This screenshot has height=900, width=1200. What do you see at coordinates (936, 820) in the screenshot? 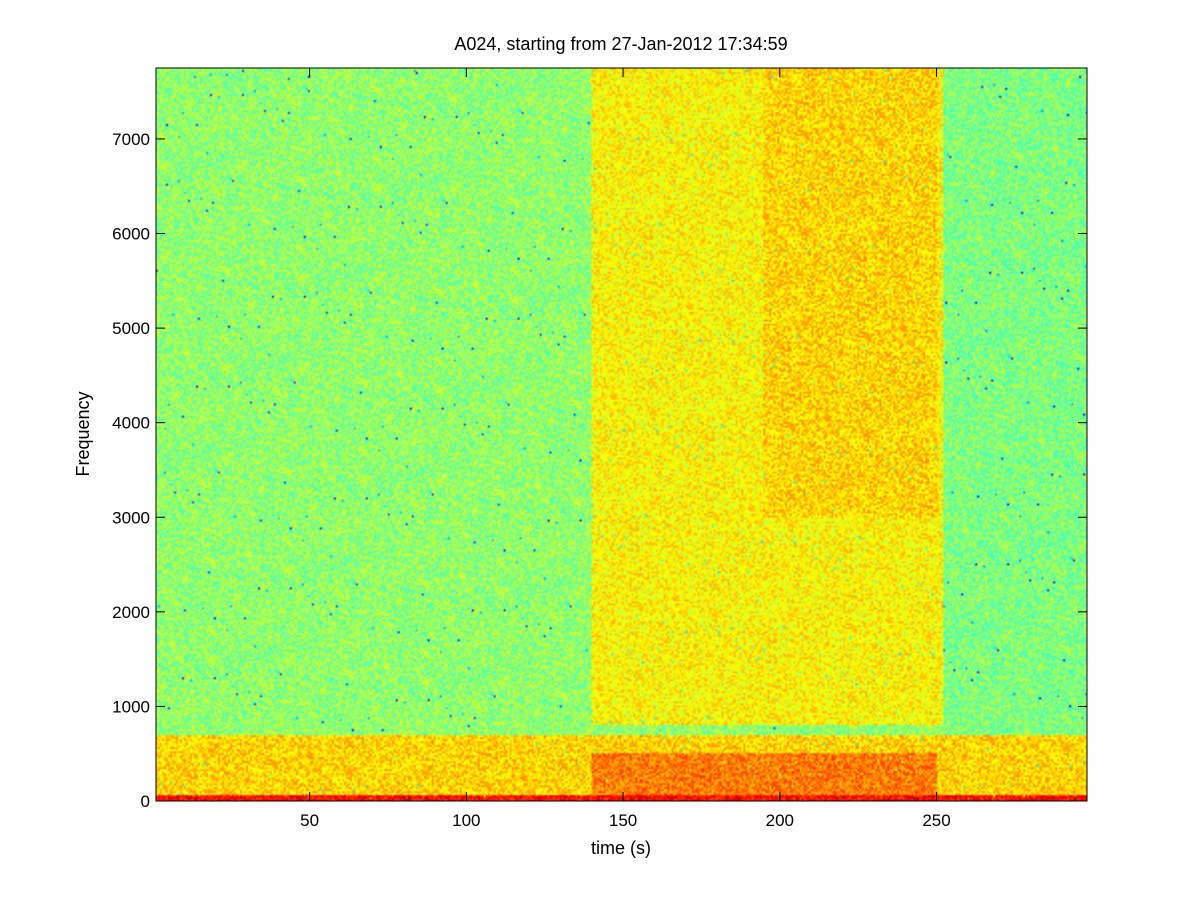
I see `x-tick-label: 250` at bounding box center [936, 820].